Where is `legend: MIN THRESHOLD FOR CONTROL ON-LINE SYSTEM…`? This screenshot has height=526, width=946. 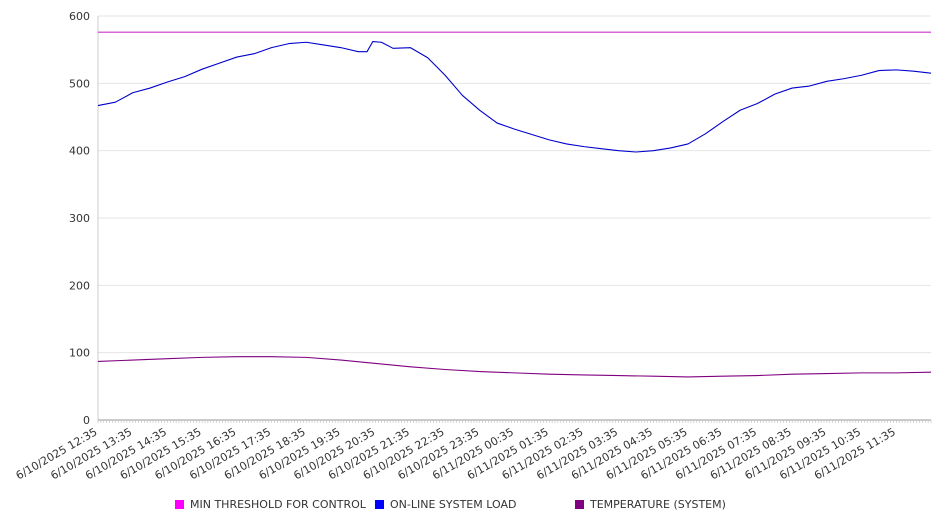
legend: MIN THRESHOLD FOR CONTROL ON-LINE SYSTEM… is located at coordinates (473, 507).